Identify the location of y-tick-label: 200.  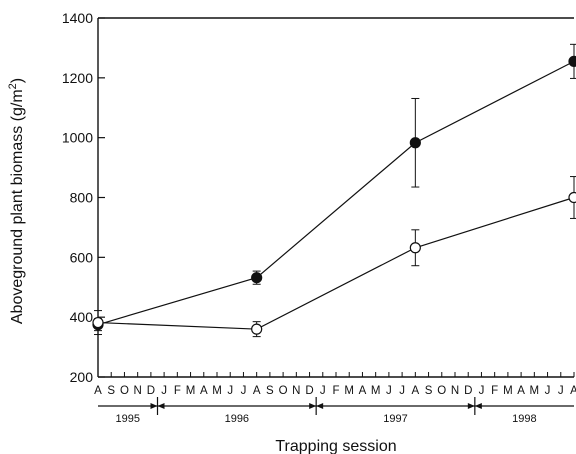
(82, 377).